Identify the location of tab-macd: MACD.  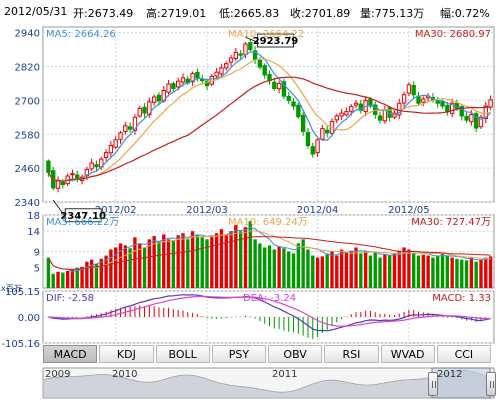
(70, 354).